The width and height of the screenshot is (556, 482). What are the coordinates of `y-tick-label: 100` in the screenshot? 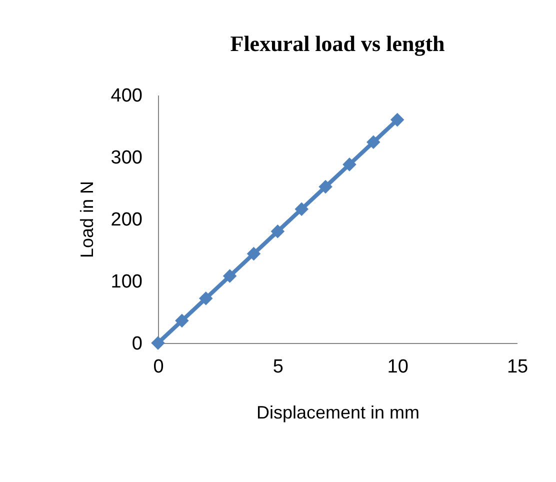 It's located at (126, 282).